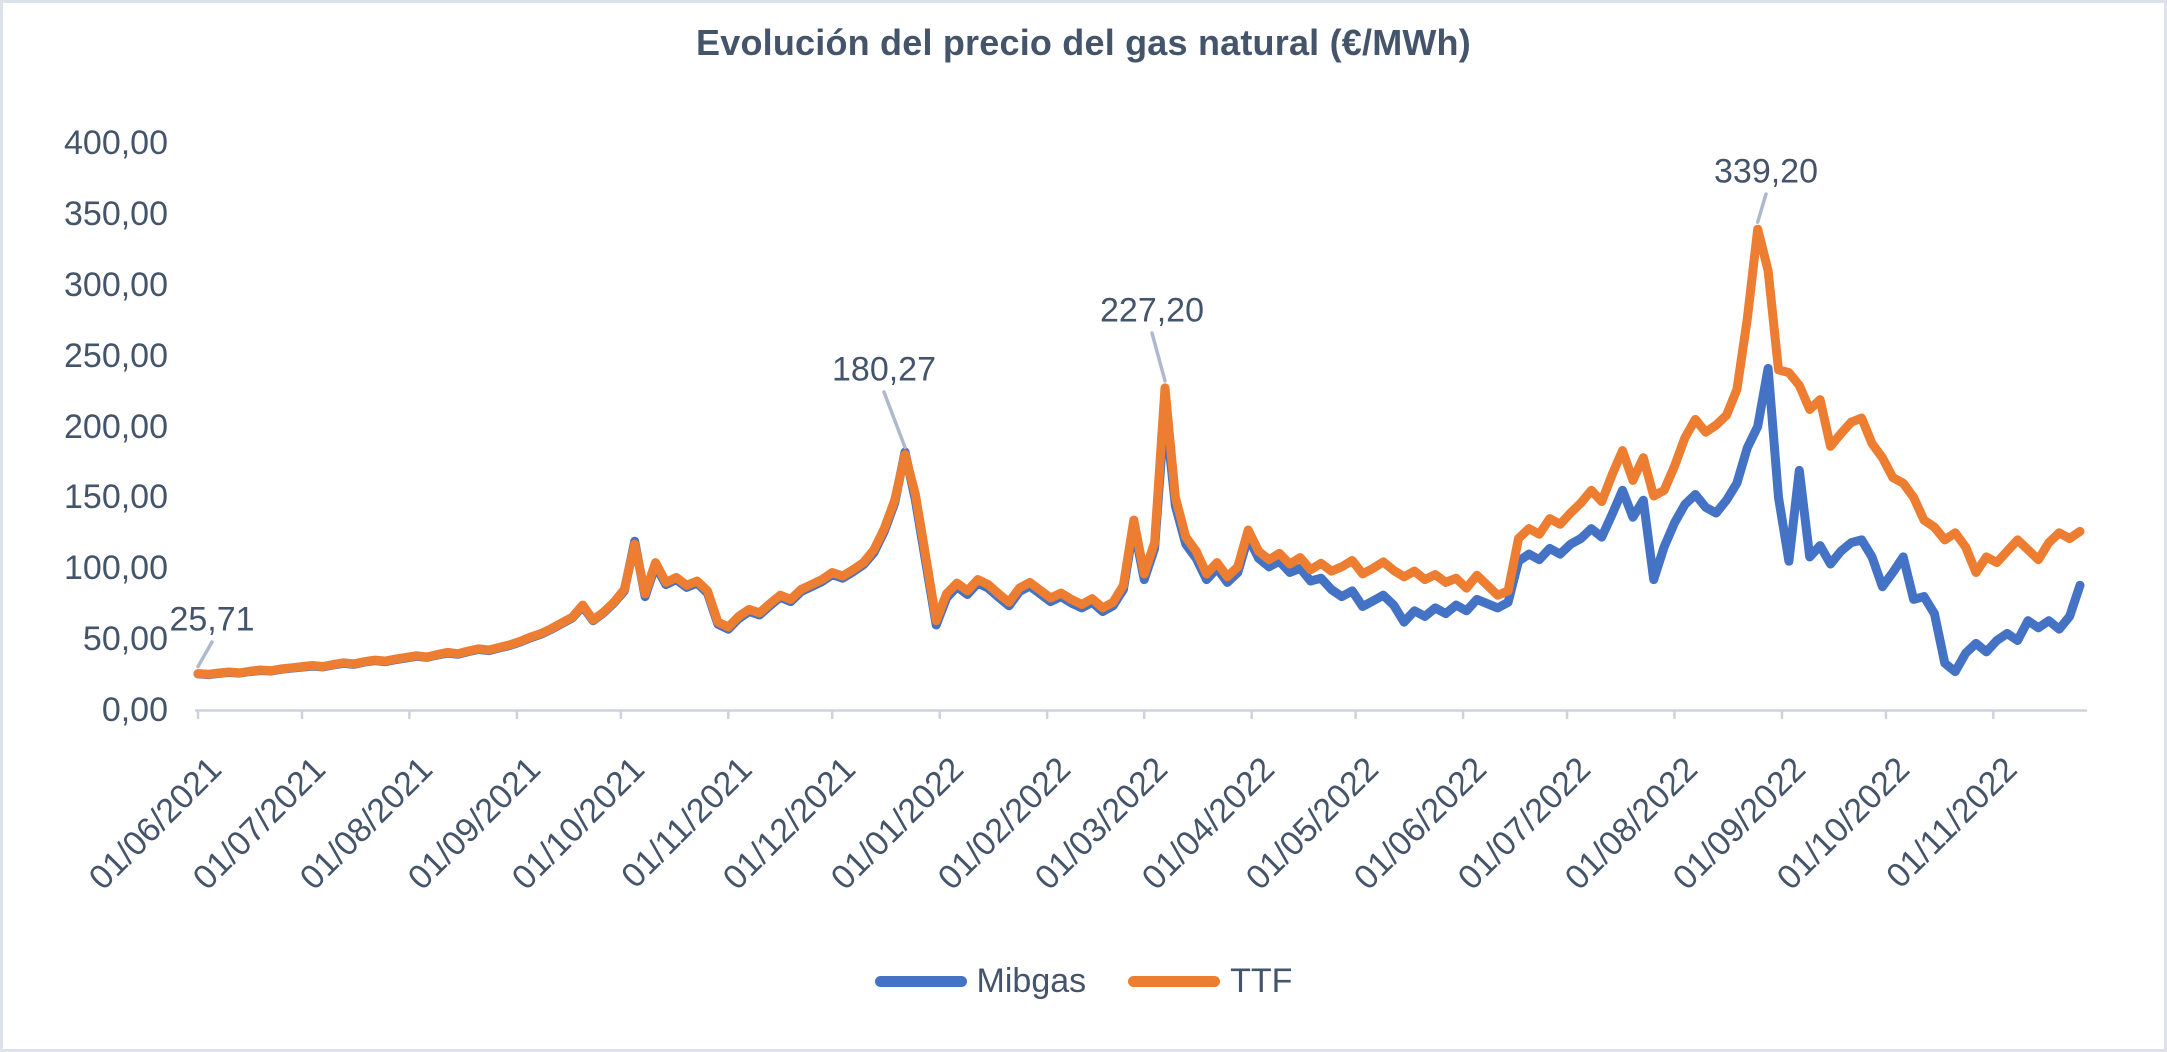  What do you see at coordinates (920, 981) in the screenshot?
I see `legend-swatch-mibgas` at bounding box center [920, 981].